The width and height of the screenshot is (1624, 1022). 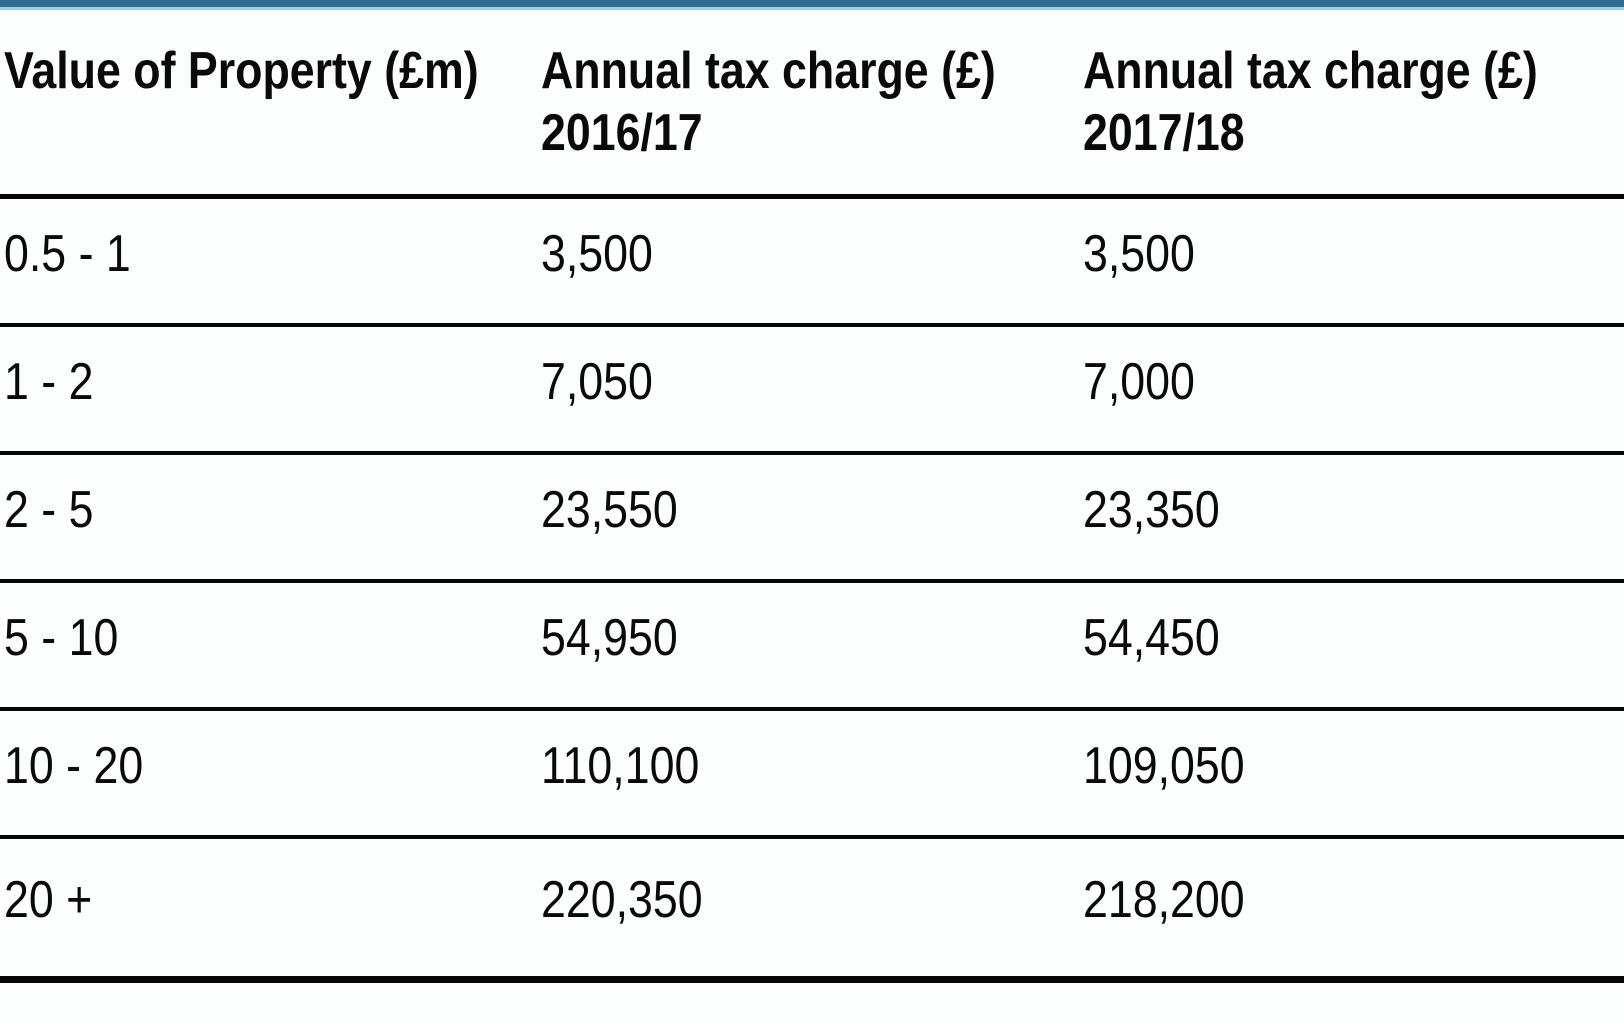 What do you see at coordinates (597, 253) in the screenshot?
I see `tax-2016-17-cell: 3,500` at bounding box center [597, 253].